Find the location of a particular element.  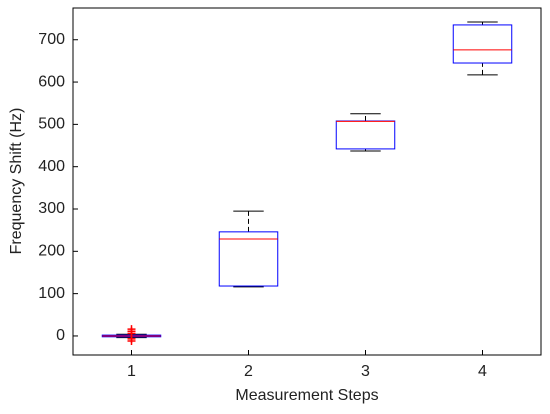

x-tick-label: 4 is located at coordinates (482, 371).